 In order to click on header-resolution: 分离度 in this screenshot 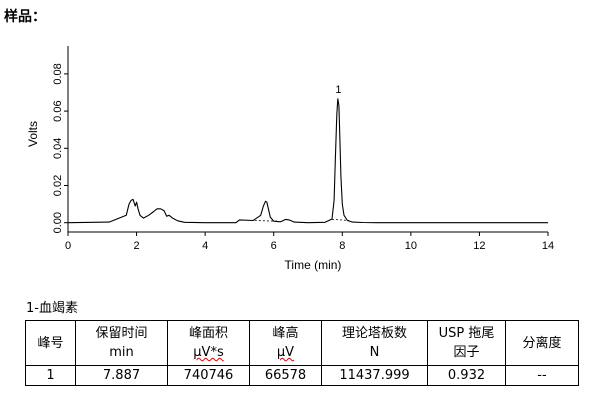, I will do `click(542, 343)`.